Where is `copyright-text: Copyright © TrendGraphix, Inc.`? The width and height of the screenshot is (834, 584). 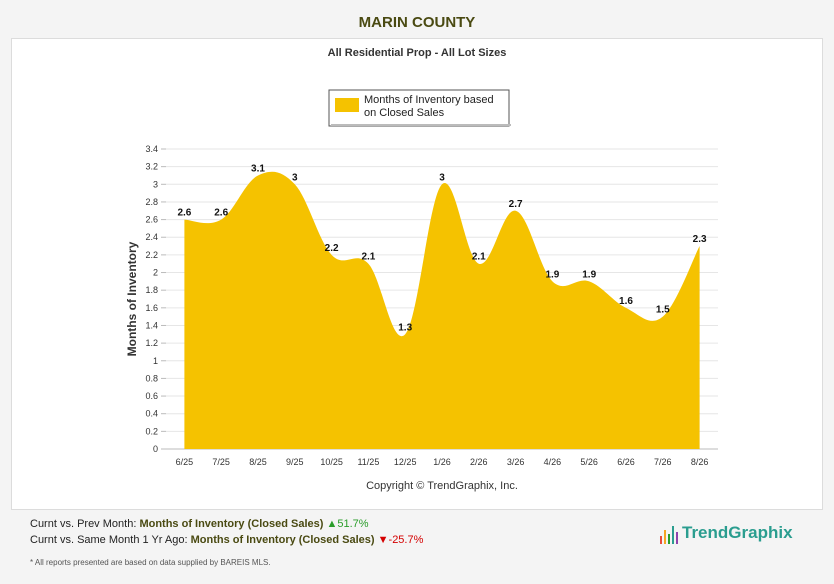
copyright-text: Copyright © TrendGraphix, Inc. is located at coordinates (442, 486).